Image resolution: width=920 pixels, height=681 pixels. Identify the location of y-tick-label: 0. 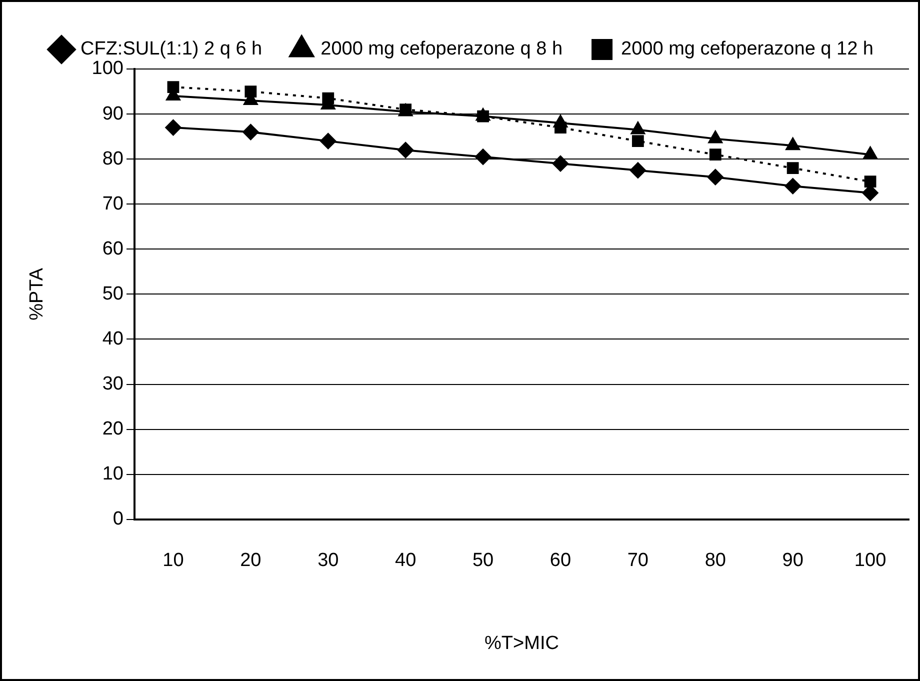
(118, 519).